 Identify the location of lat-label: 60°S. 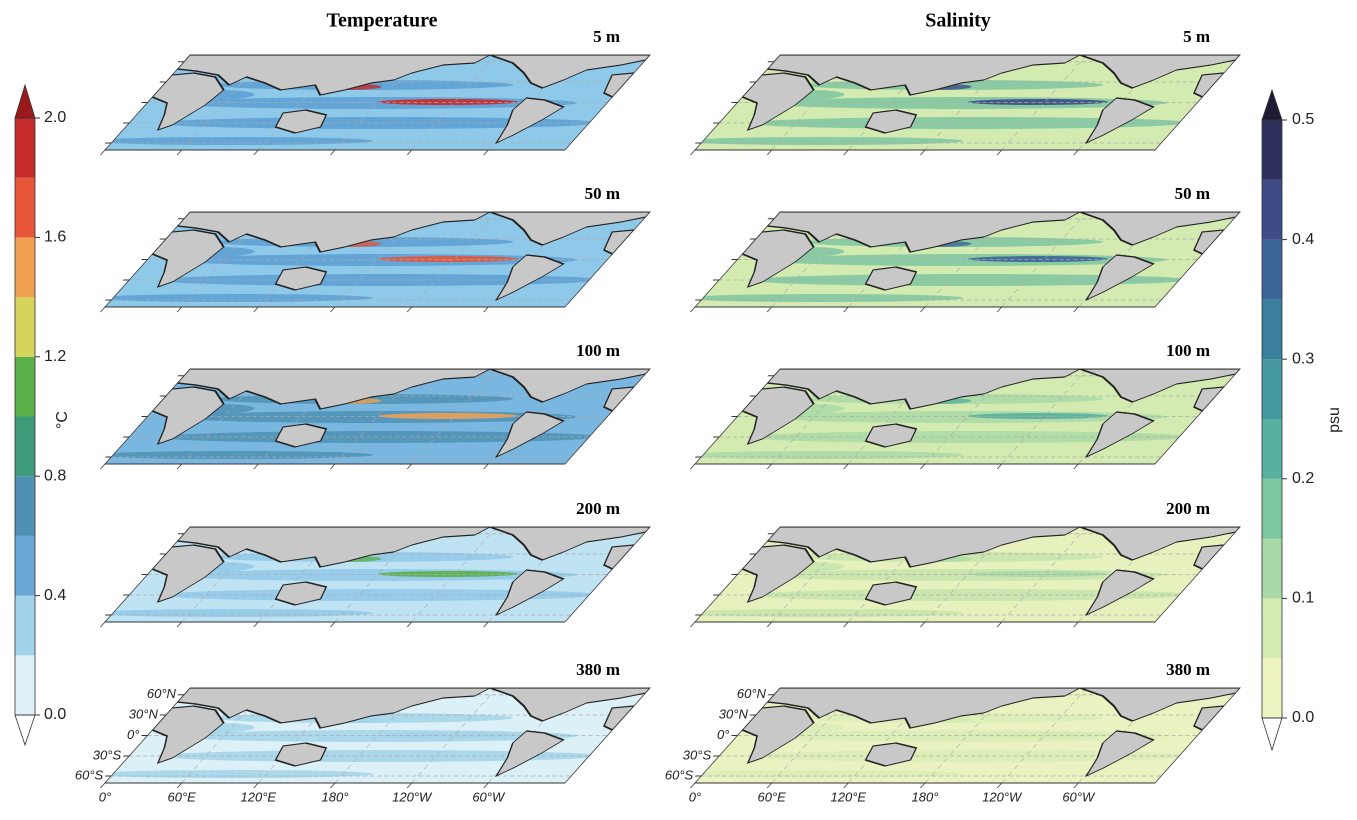
(679, 774).